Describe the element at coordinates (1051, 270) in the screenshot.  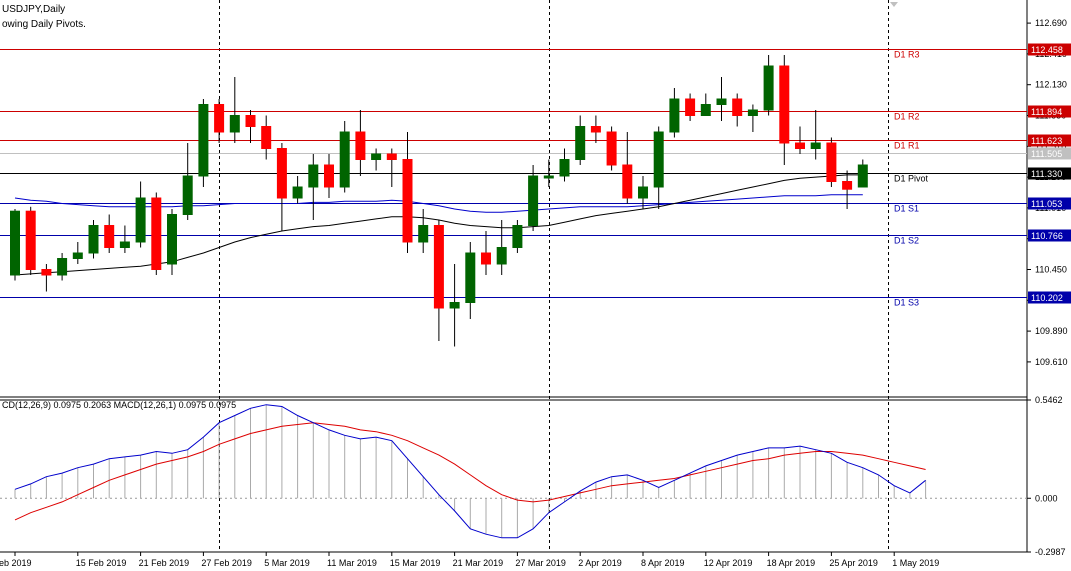
I see `price-tick-label: 110.450` at that location.